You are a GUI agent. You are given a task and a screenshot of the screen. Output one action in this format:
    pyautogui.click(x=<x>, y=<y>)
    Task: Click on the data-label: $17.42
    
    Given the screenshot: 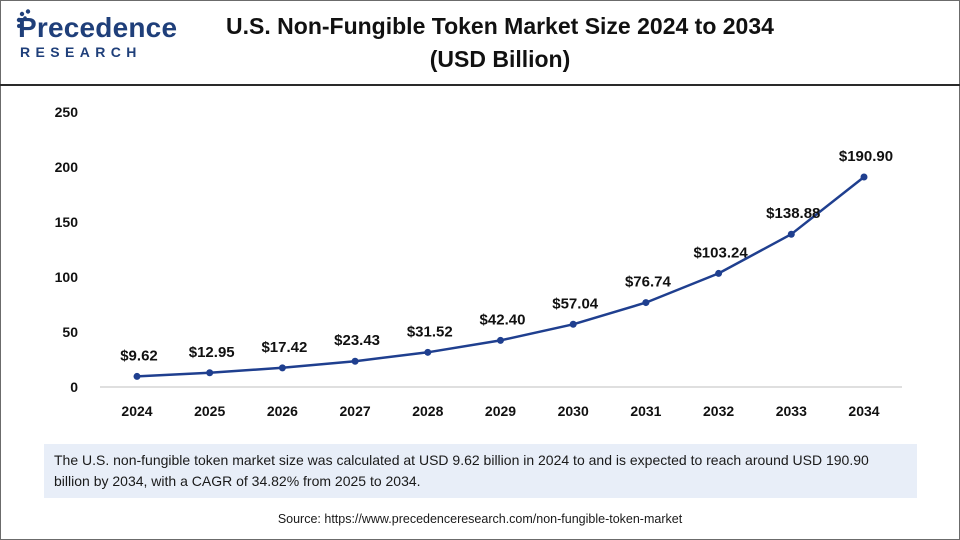 What is the action you would take?
    pyautogui.click(x=284, y=347)
    